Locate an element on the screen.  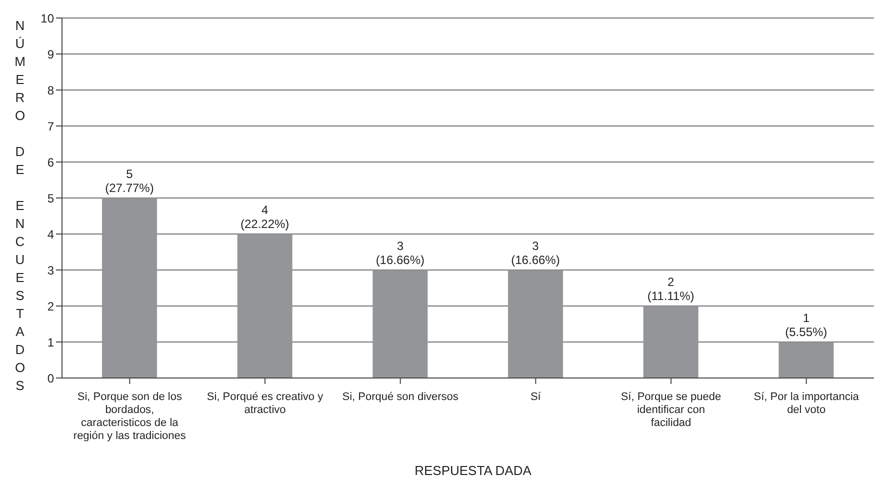
data-label: 2 (11.11%) is located at coordinates (670, 289).